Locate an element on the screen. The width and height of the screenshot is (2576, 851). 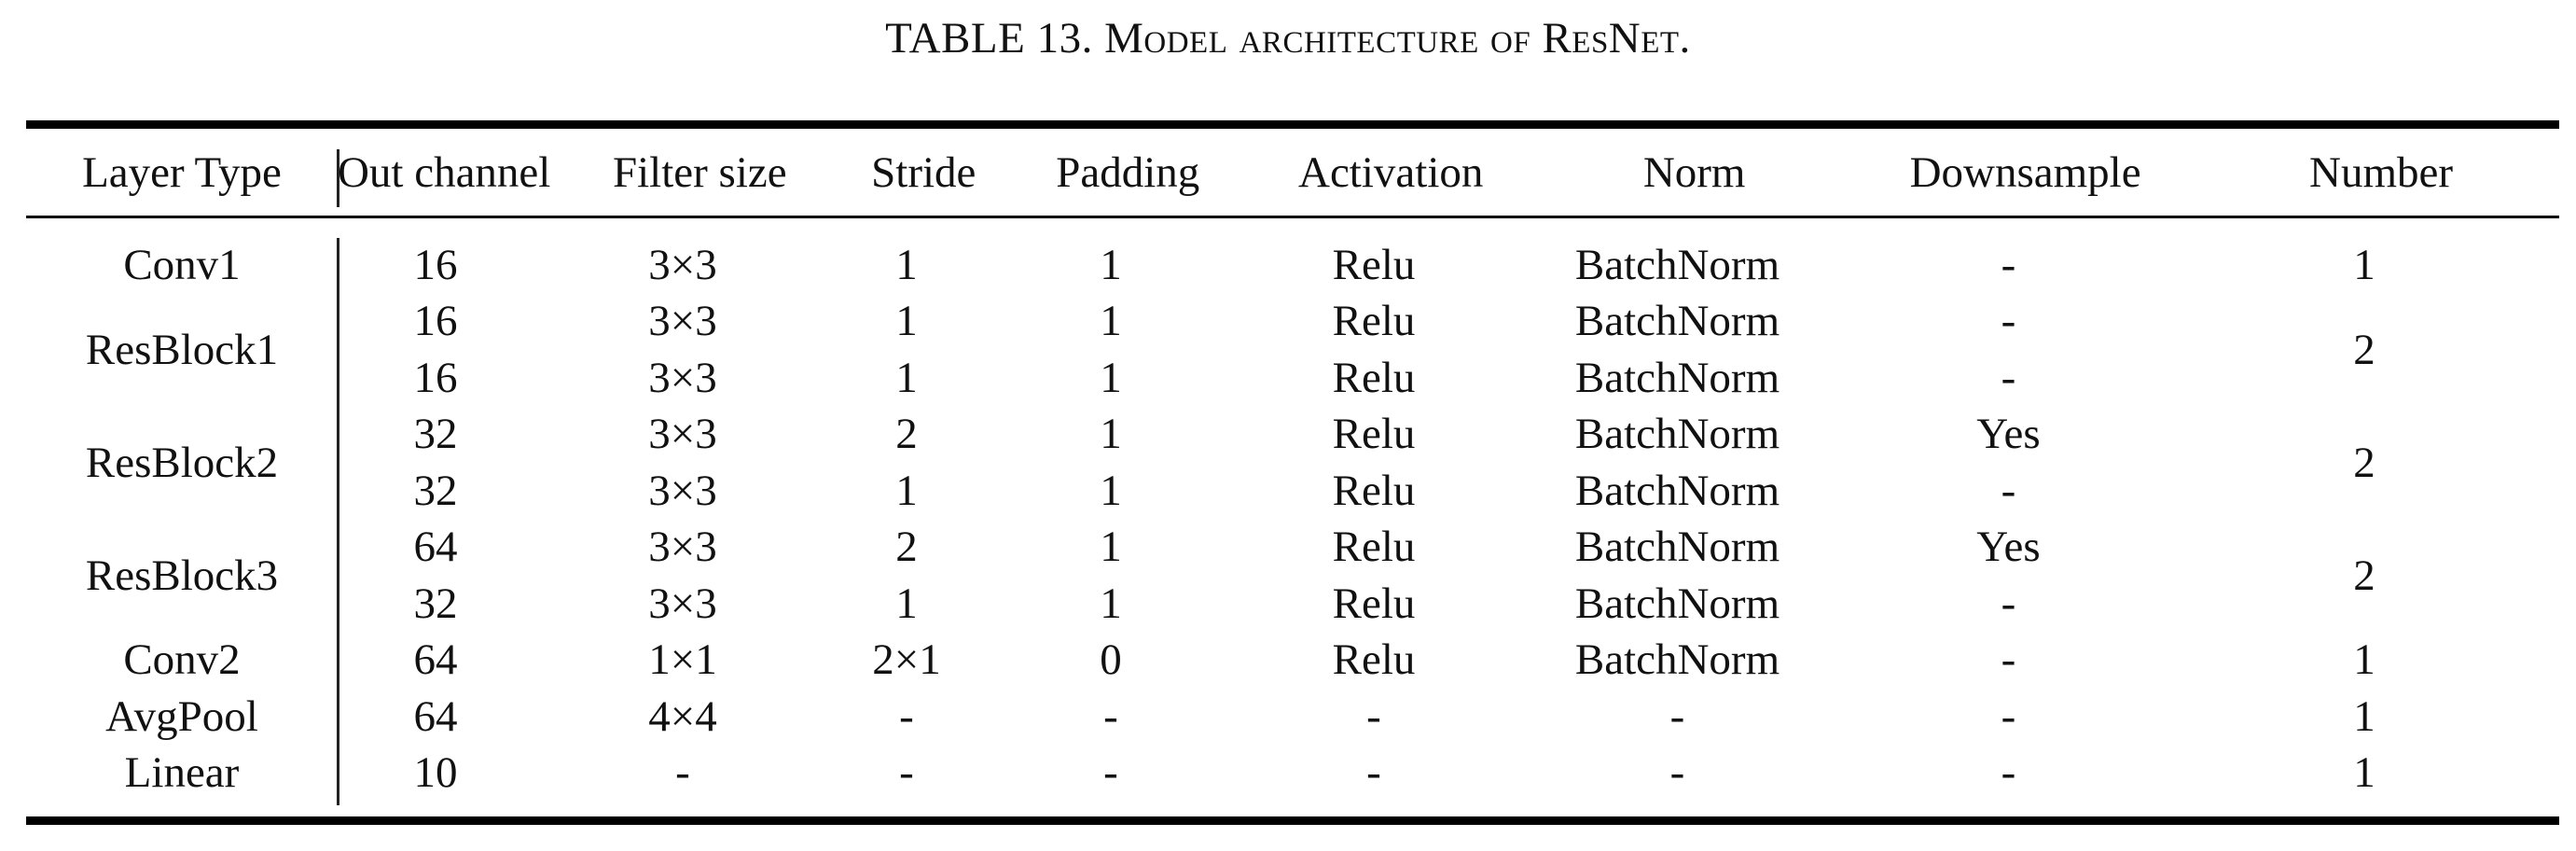
layer-type-cell: Conv1 is located at coordinates (182, 264).